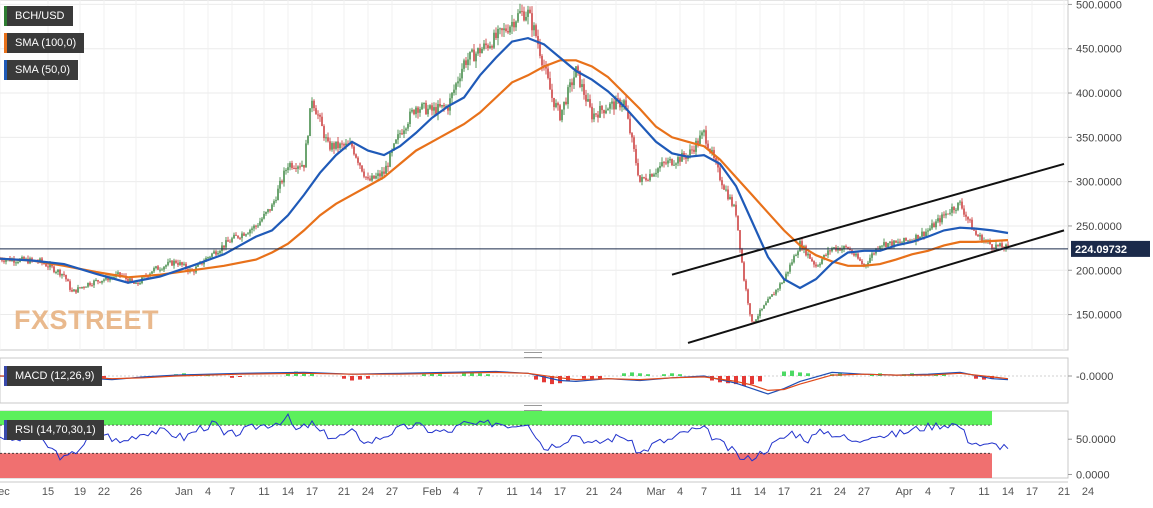 The image size is (1153, 508). I want to click on legend-rsi: RSI (14,70,30,1), so click(54, 430).